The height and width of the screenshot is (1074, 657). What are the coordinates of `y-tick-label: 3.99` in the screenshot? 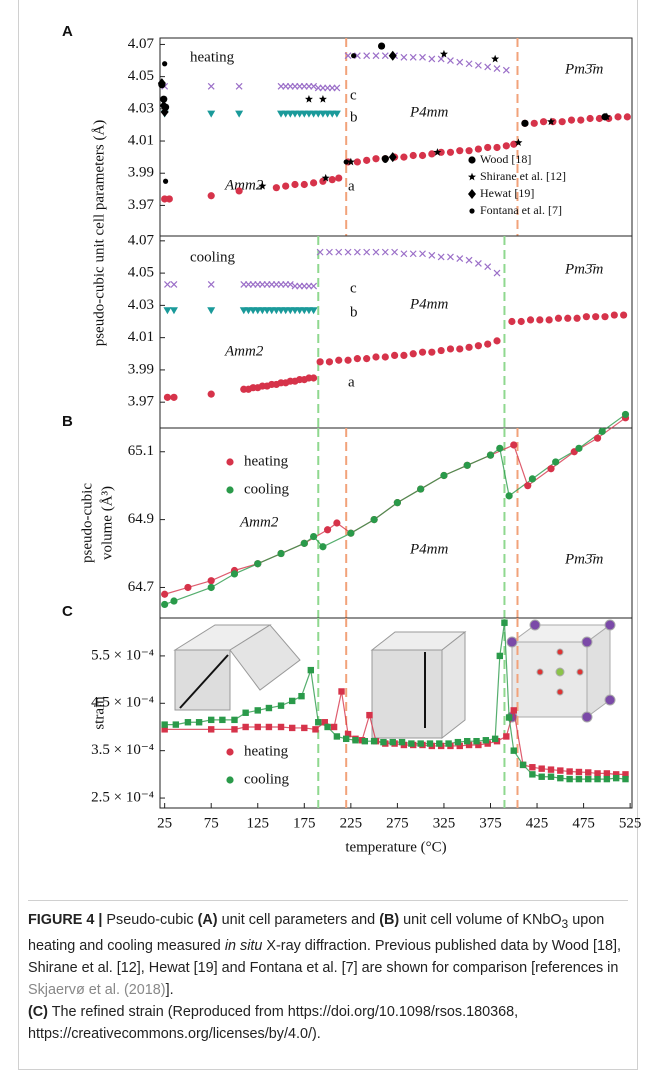 It's located at (141, 173).